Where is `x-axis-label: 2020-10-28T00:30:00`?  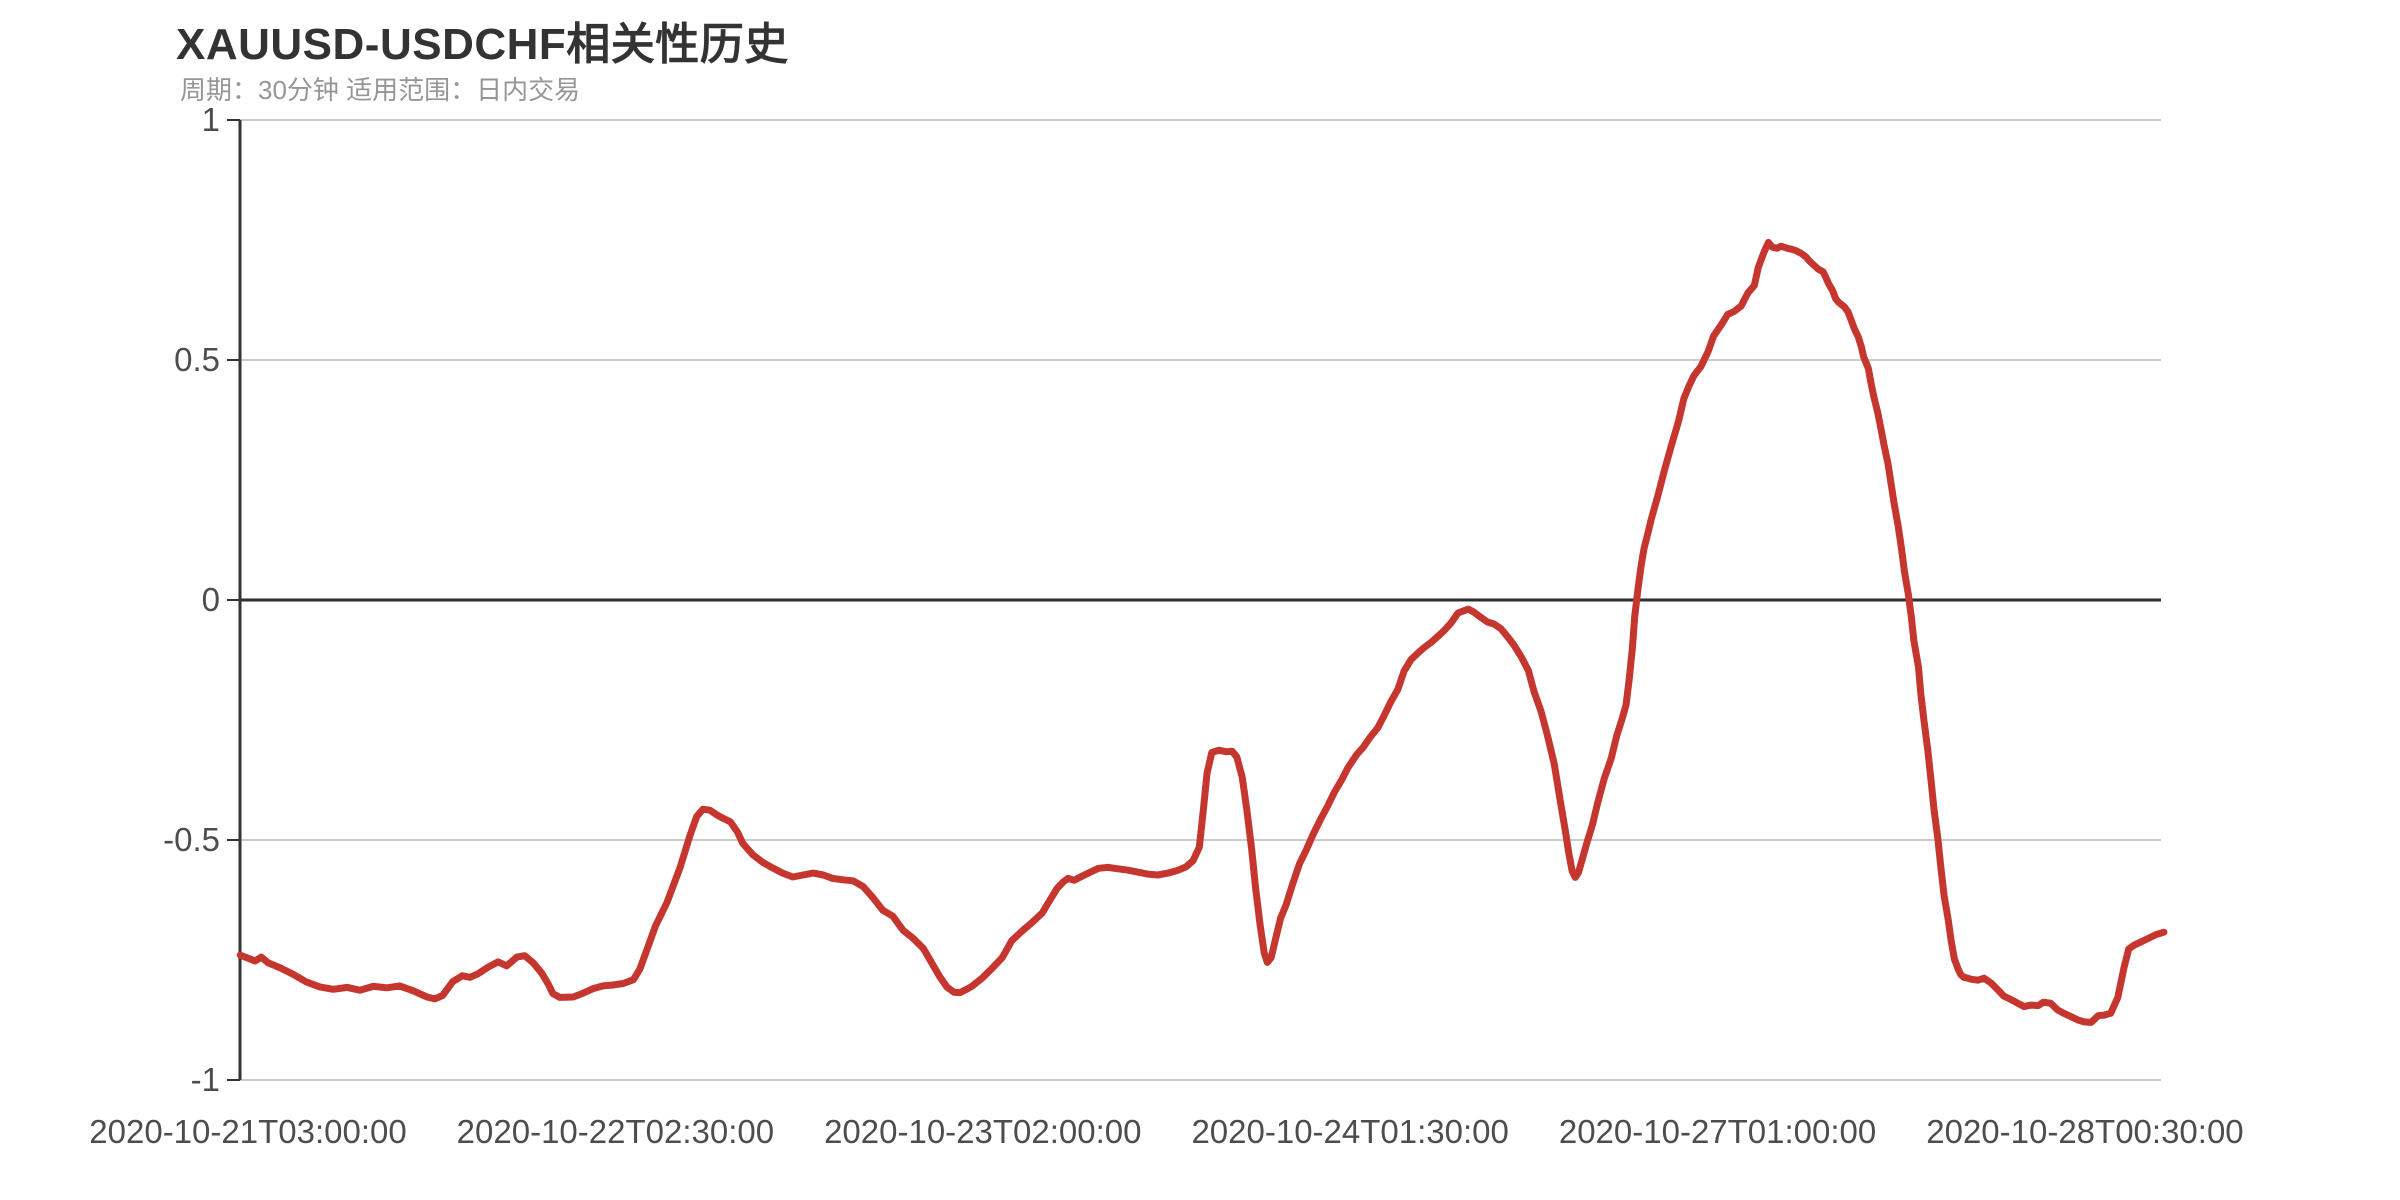
x-axis-label: 2020-10-28T00:30:00 is located at coordinates (2084, 1131).